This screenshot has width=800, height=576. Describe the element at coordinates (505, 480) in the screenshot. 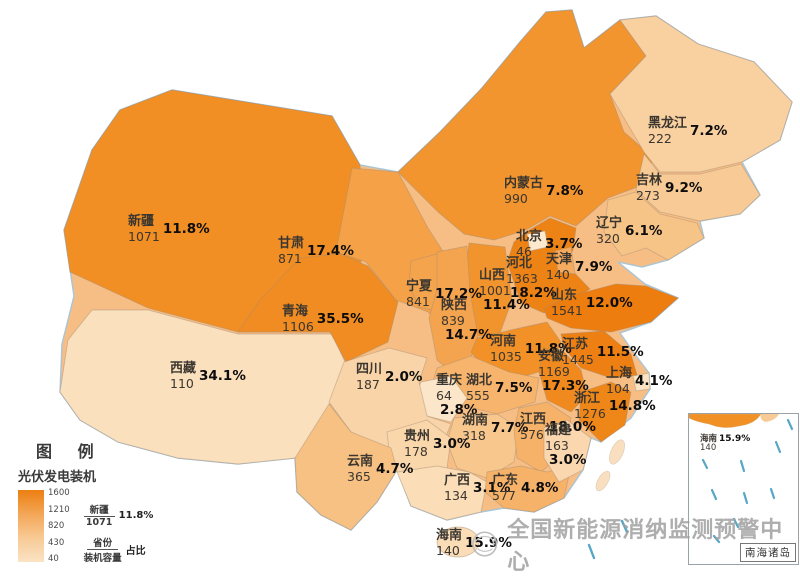

I see `province-name: 广东` at that location.